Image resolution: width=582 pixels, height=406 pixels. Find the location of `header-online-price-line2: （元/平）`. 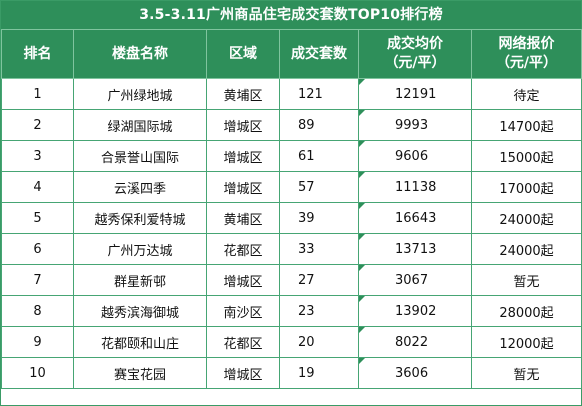

header-online-price-line2: （元/平） is located at coordinates (526, 63).